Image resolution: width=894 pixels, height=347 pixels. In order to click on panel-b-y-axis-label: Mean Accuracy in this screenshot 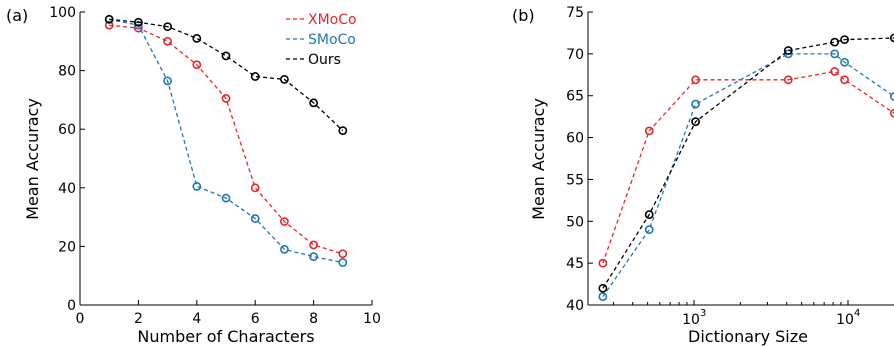, I will do `click(538, 159)`.